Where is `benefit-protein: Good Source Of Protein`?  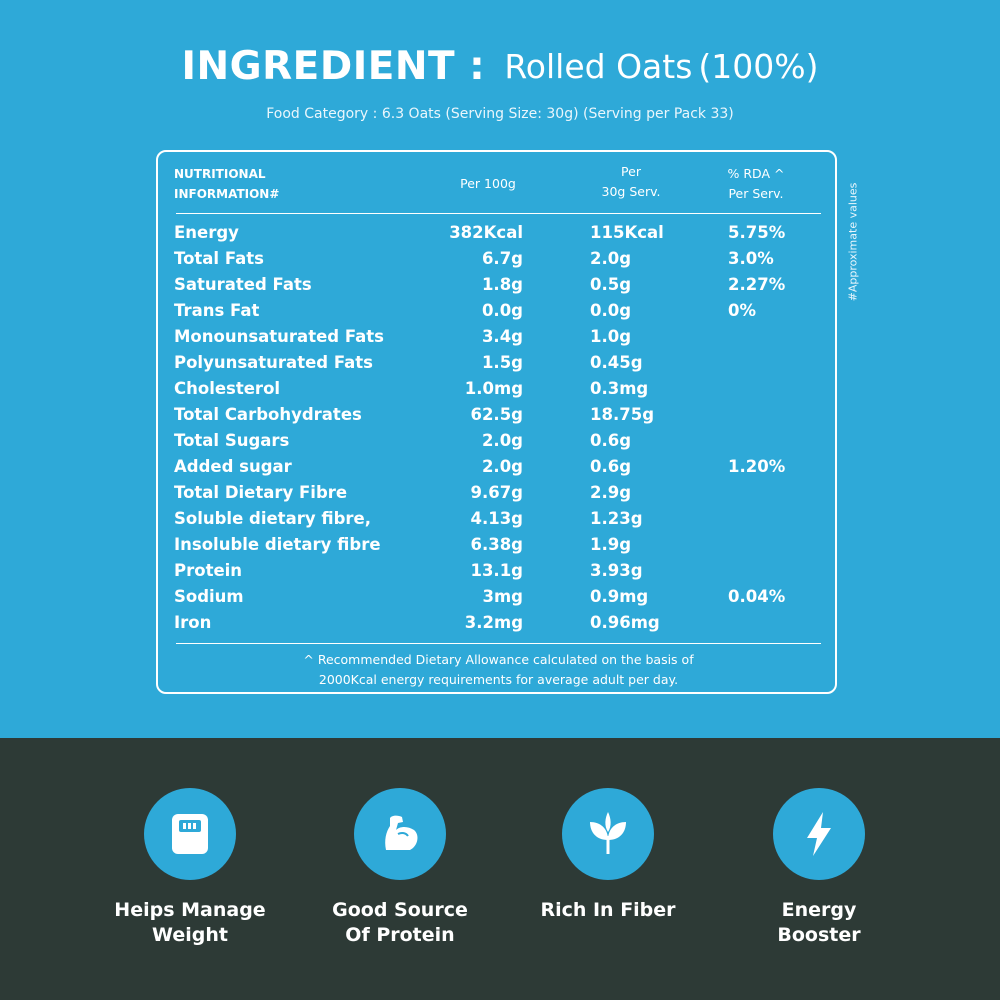 benefit-protein: Good Source Of Protein is located at coordinates (400, 868).